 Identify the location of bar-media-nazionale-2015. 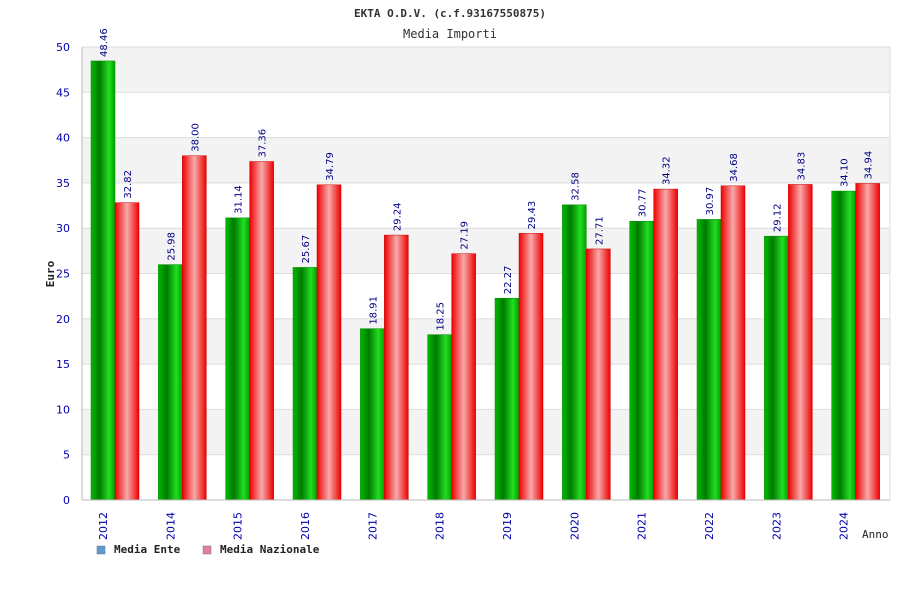
(261, 331).